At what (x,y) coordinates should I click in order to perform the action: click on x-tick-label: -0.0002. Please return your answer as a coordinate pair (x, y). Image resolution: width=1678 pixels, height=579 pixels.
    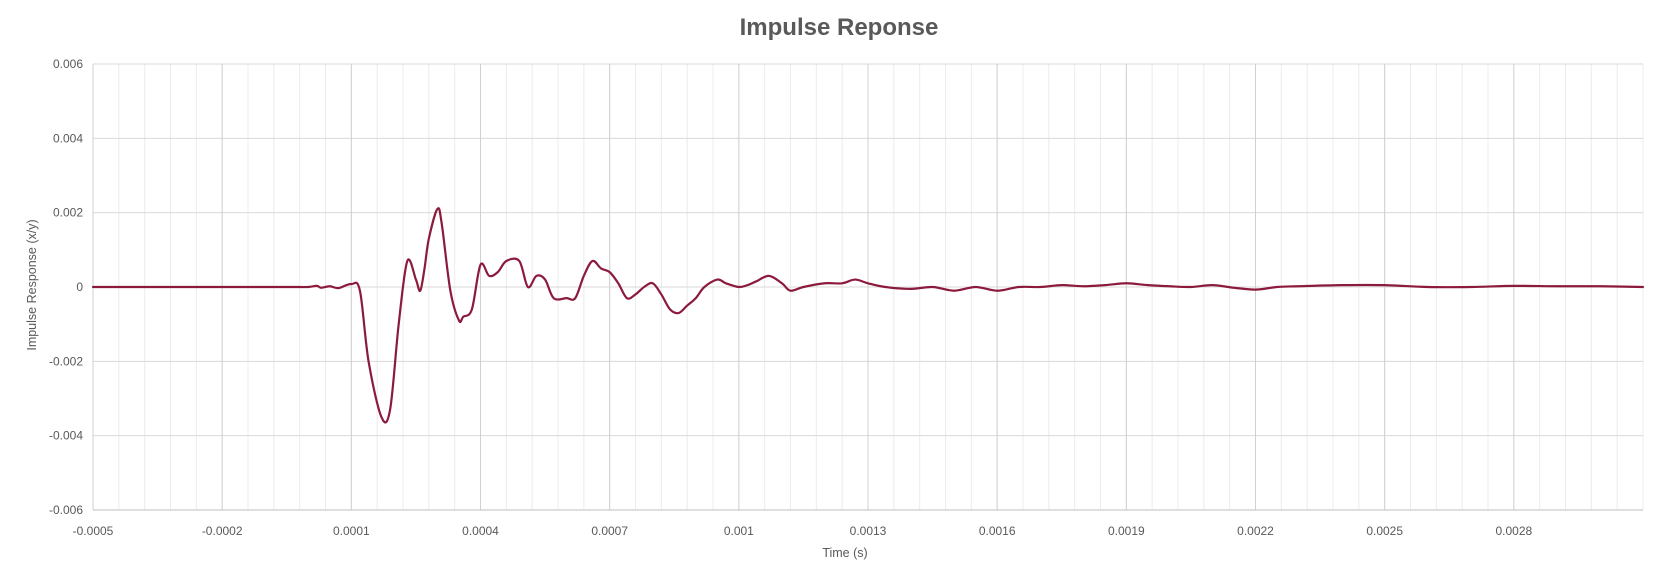
    Looking at the image, I should click on (222, 531).